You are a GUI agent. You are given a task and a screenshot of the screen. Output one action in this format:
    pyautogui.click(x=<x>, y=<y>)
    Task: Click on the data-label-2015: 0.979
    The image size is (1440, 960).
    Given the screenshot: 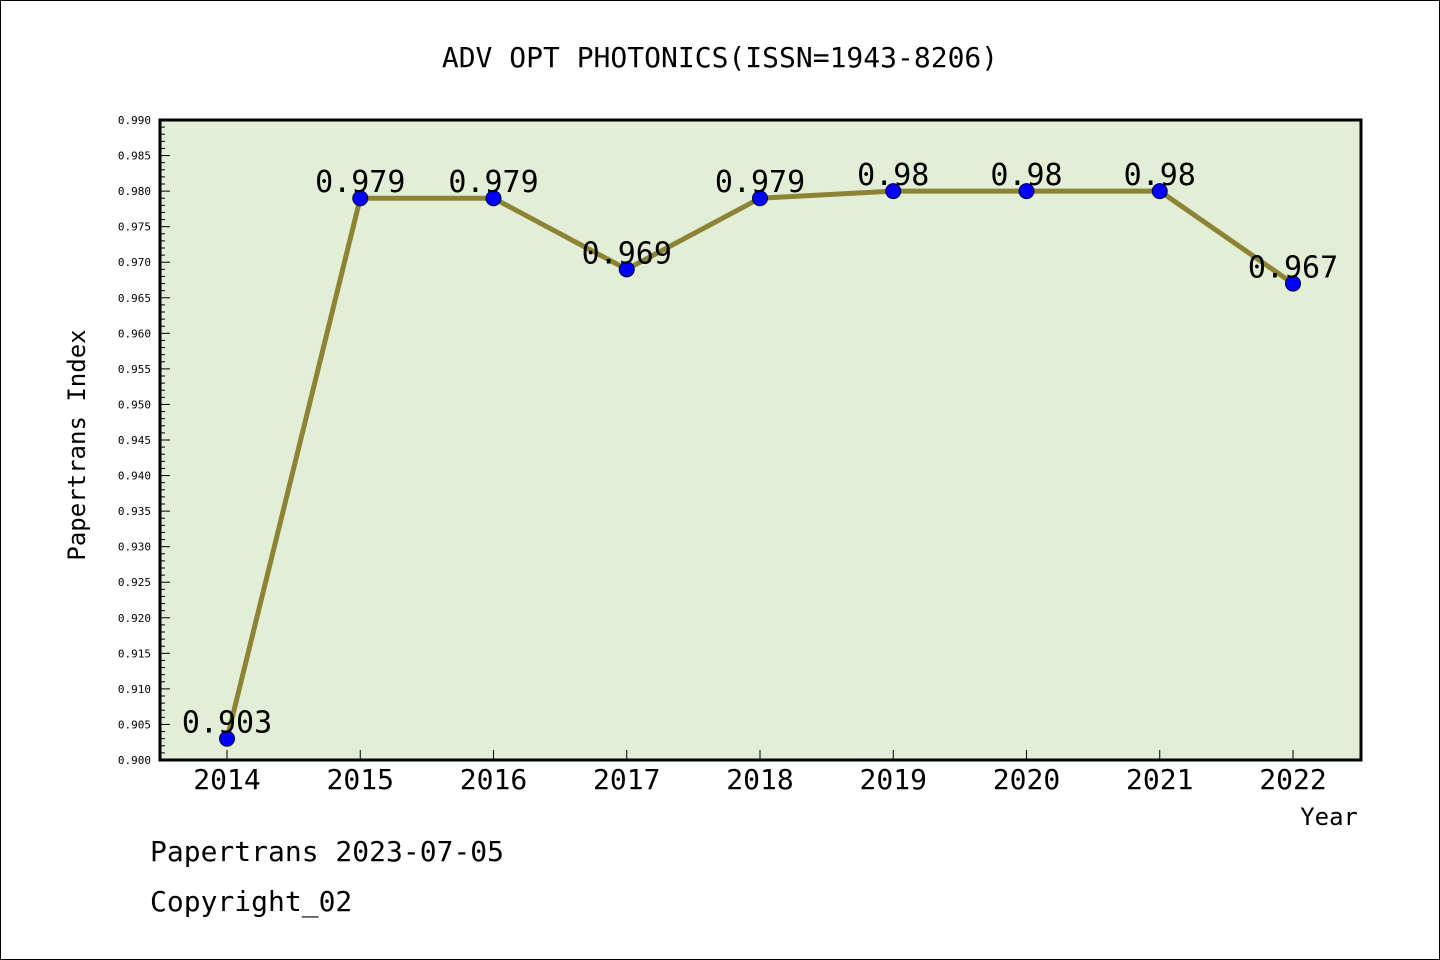 What is the action you would take?
    pyautogui.click(x=360, y=182)
    